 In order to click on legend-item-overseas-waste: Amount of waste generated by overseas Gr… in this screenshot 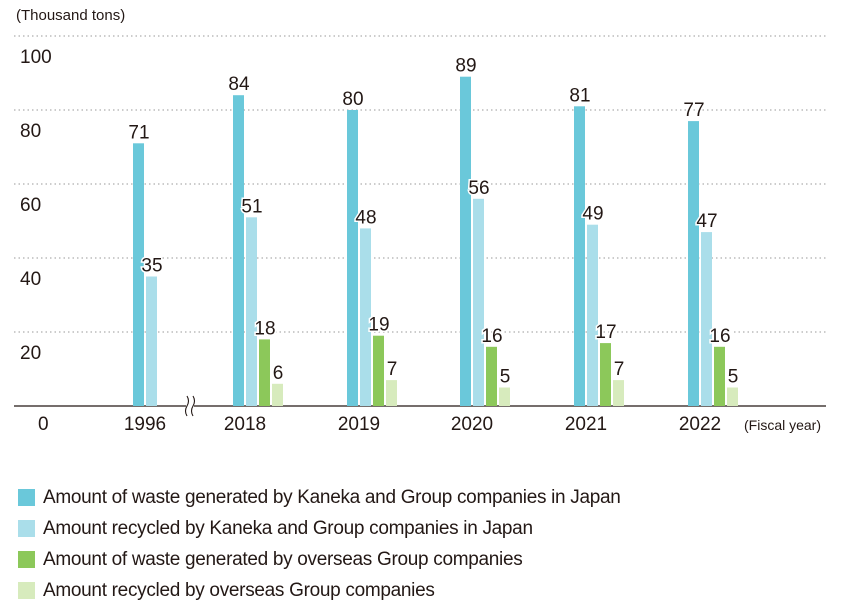, I will do `click(319, 559)`.